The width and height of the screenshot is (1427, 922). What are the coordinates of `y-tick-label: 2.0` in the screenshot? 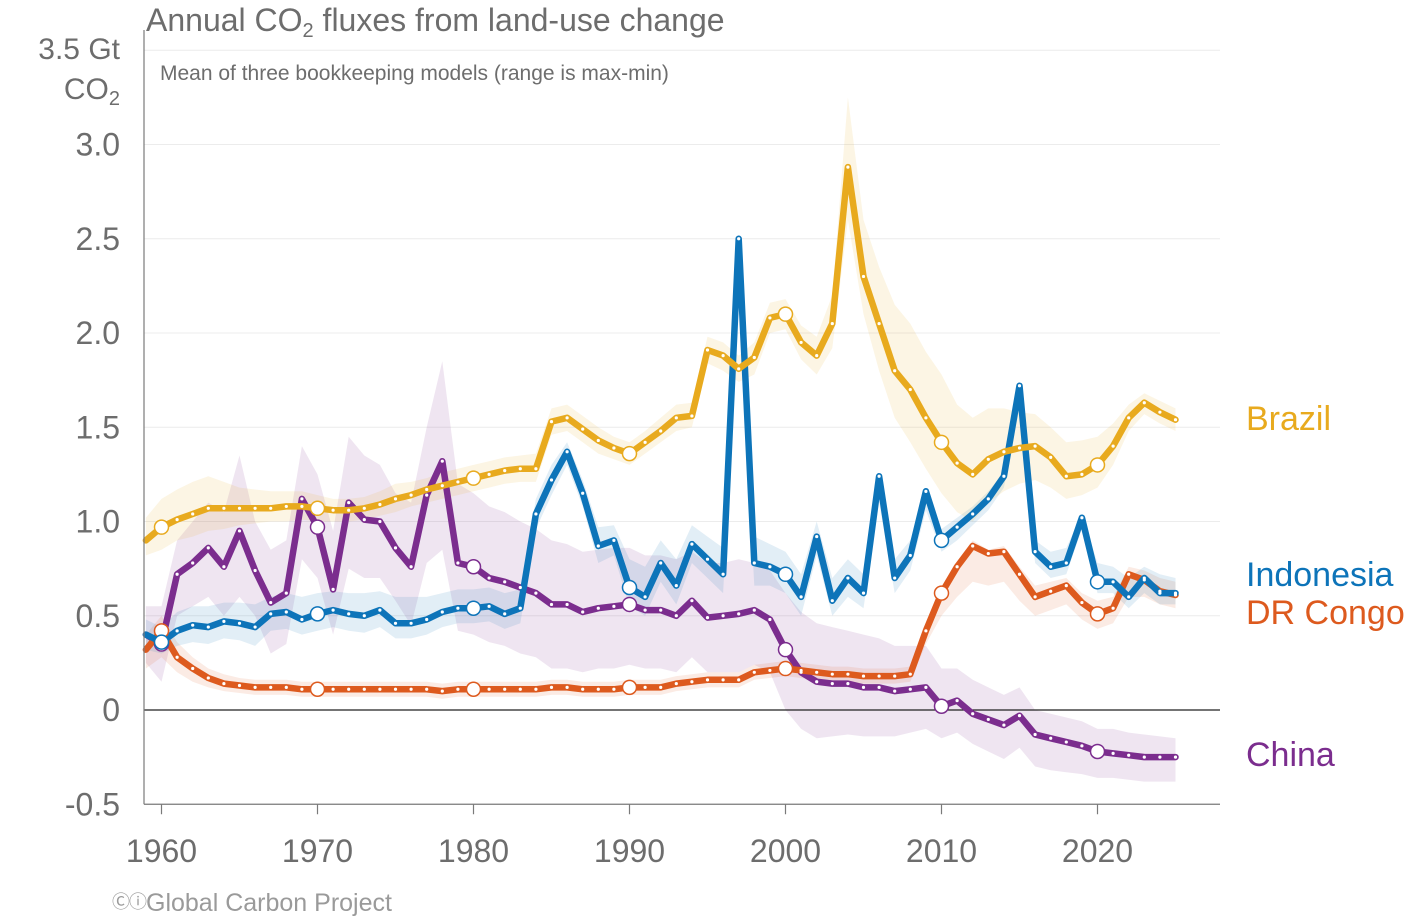 It's located at (98, 333).